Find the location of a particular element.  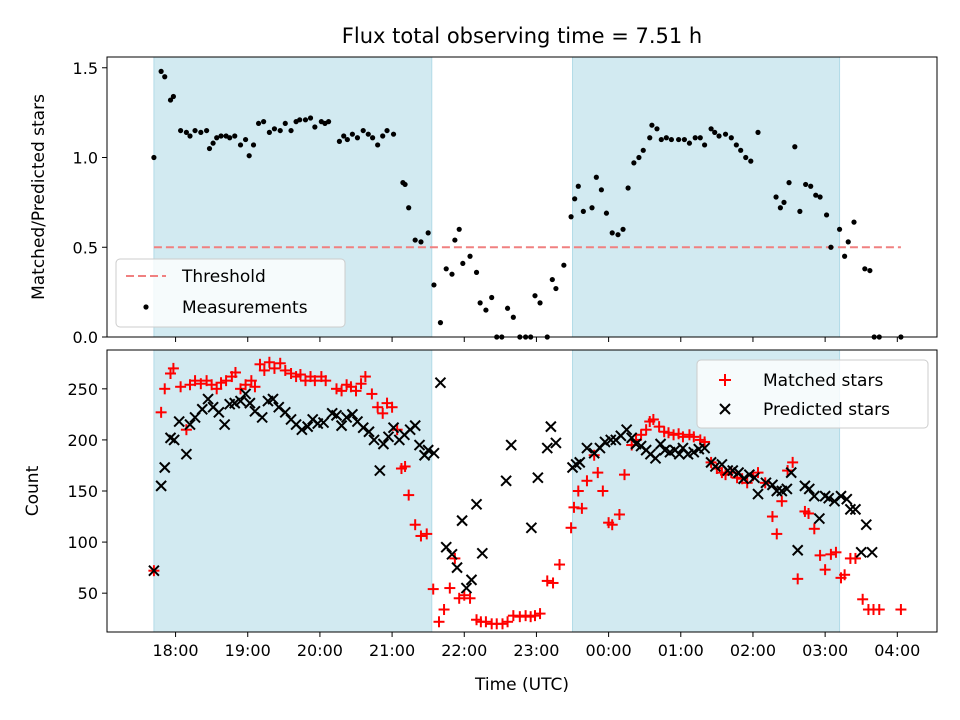

x-tick-label: 21:00 is located at coordinates (392, 650).